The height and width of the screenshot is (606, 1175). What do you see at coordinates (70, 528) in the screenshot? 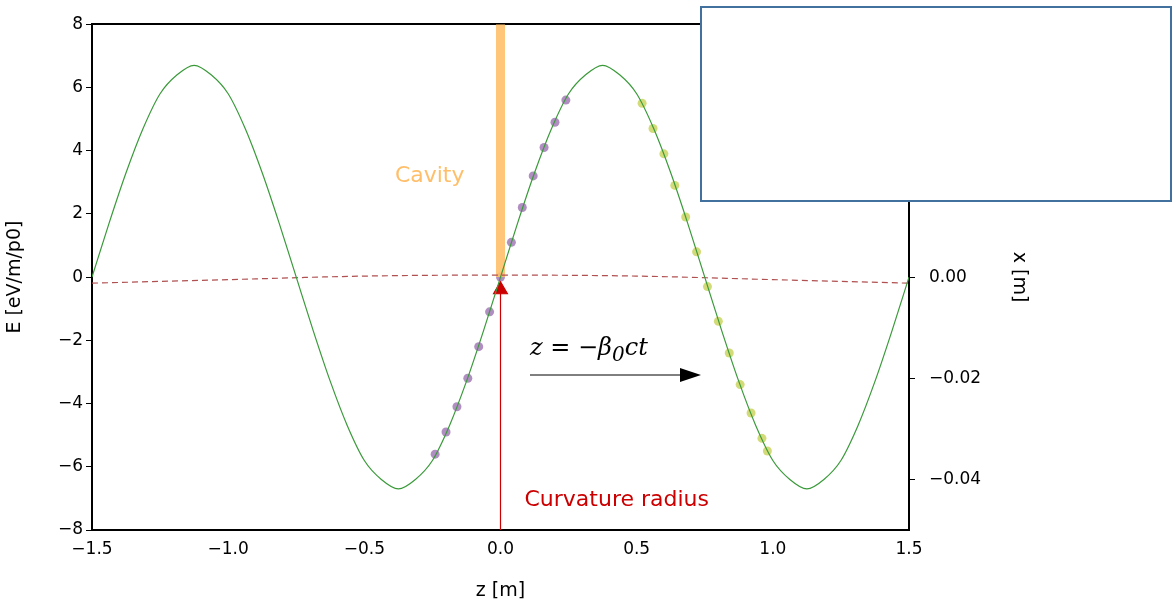
I see `y-tick-label: −8` at bounding box center [70, 528].